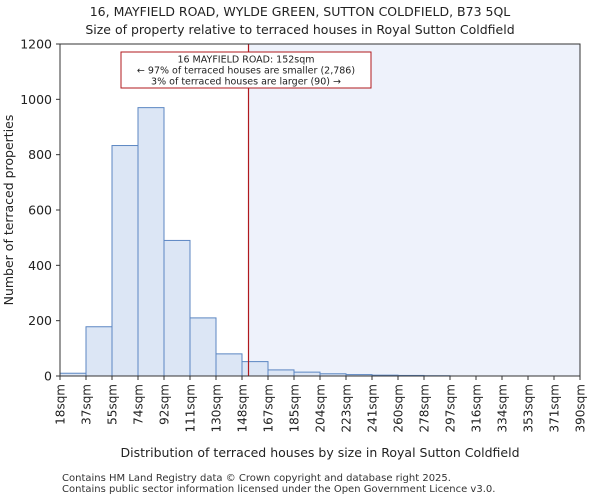 The image size is (600, 500). I want to click on x-tick-label: 241sqm, so click(373, 408).